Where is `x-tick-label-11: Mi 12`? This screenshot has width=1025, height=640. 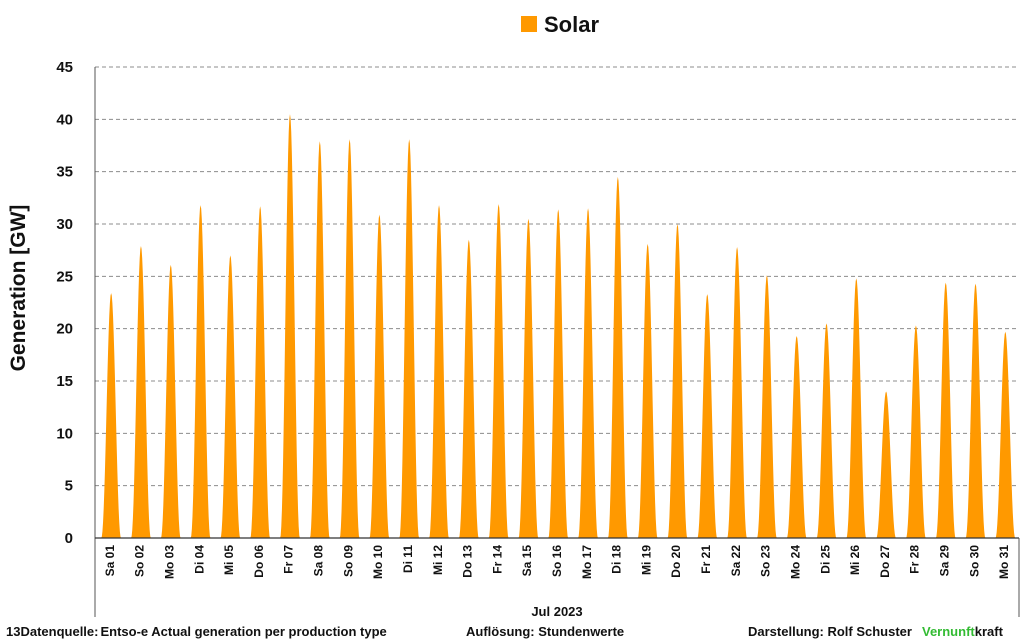 x-tick-label-11: Mi 12 is located at coordinates (438, 560).